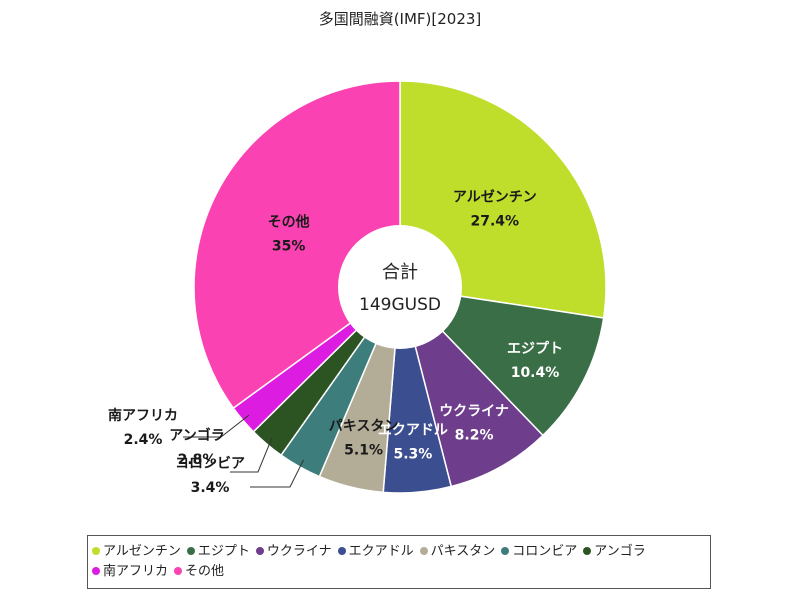 This screenshot has width=800, height=600. I want to click on legend-item-1: アルゼンチン, so click(136, 552).